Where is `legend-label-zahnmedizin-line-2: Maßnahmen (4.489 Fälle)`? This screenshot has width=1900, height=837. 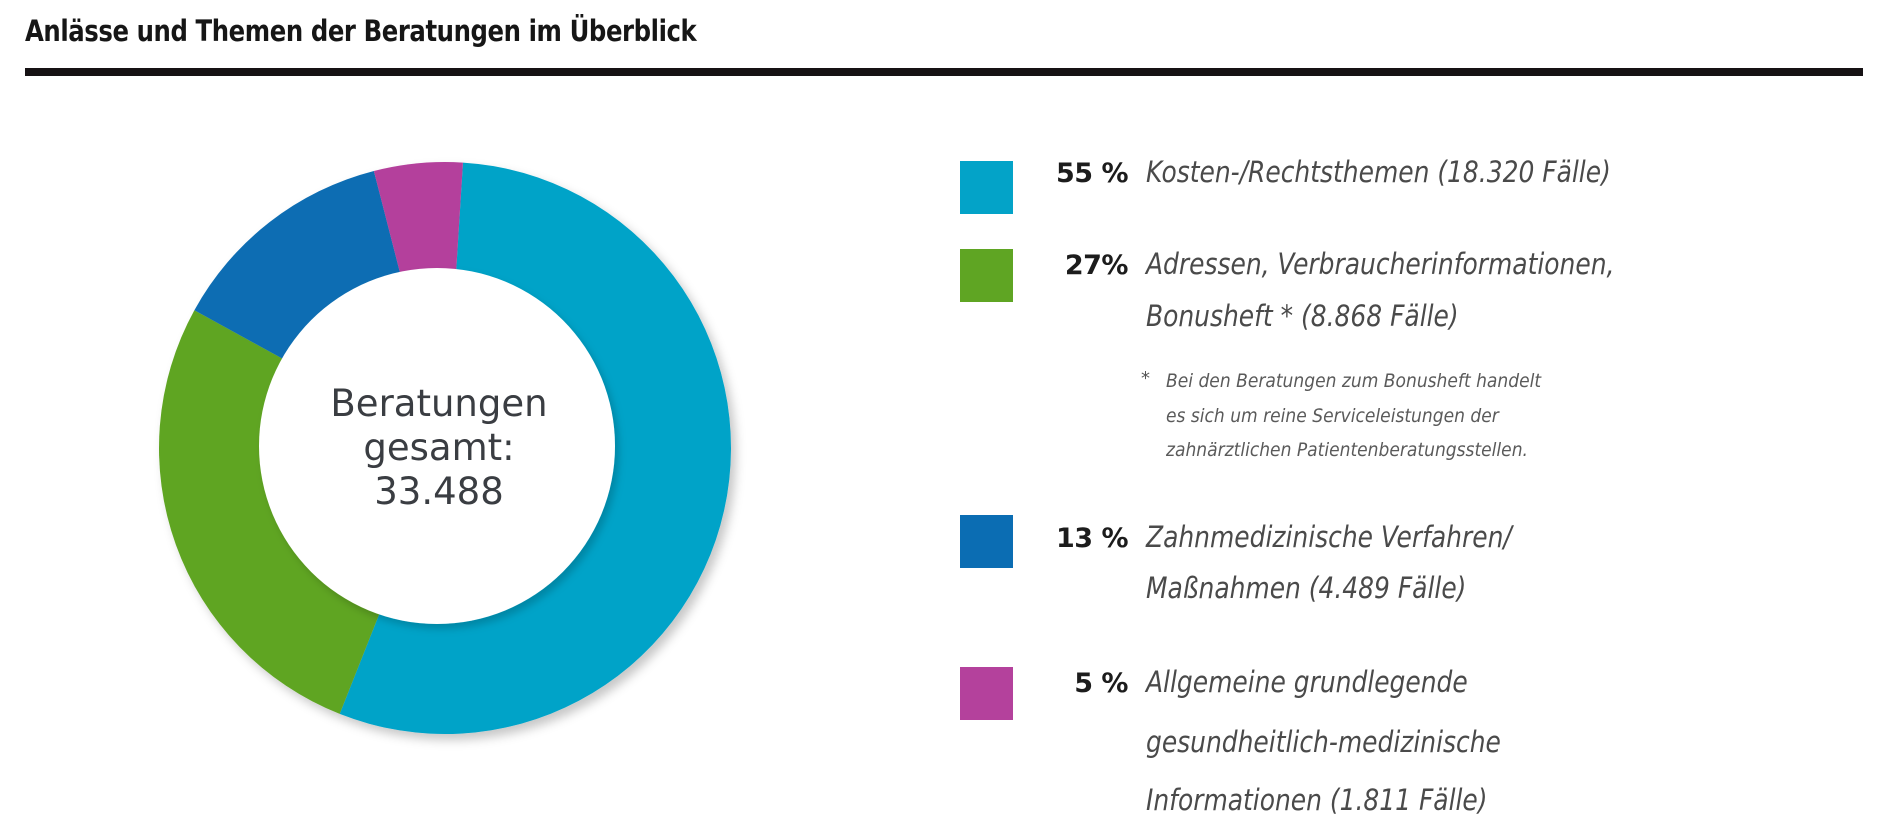 legend-label-zahnmedizin-line-2: Maßnahmen (4.489 Fälle) is located at coordinates (1306, 588).